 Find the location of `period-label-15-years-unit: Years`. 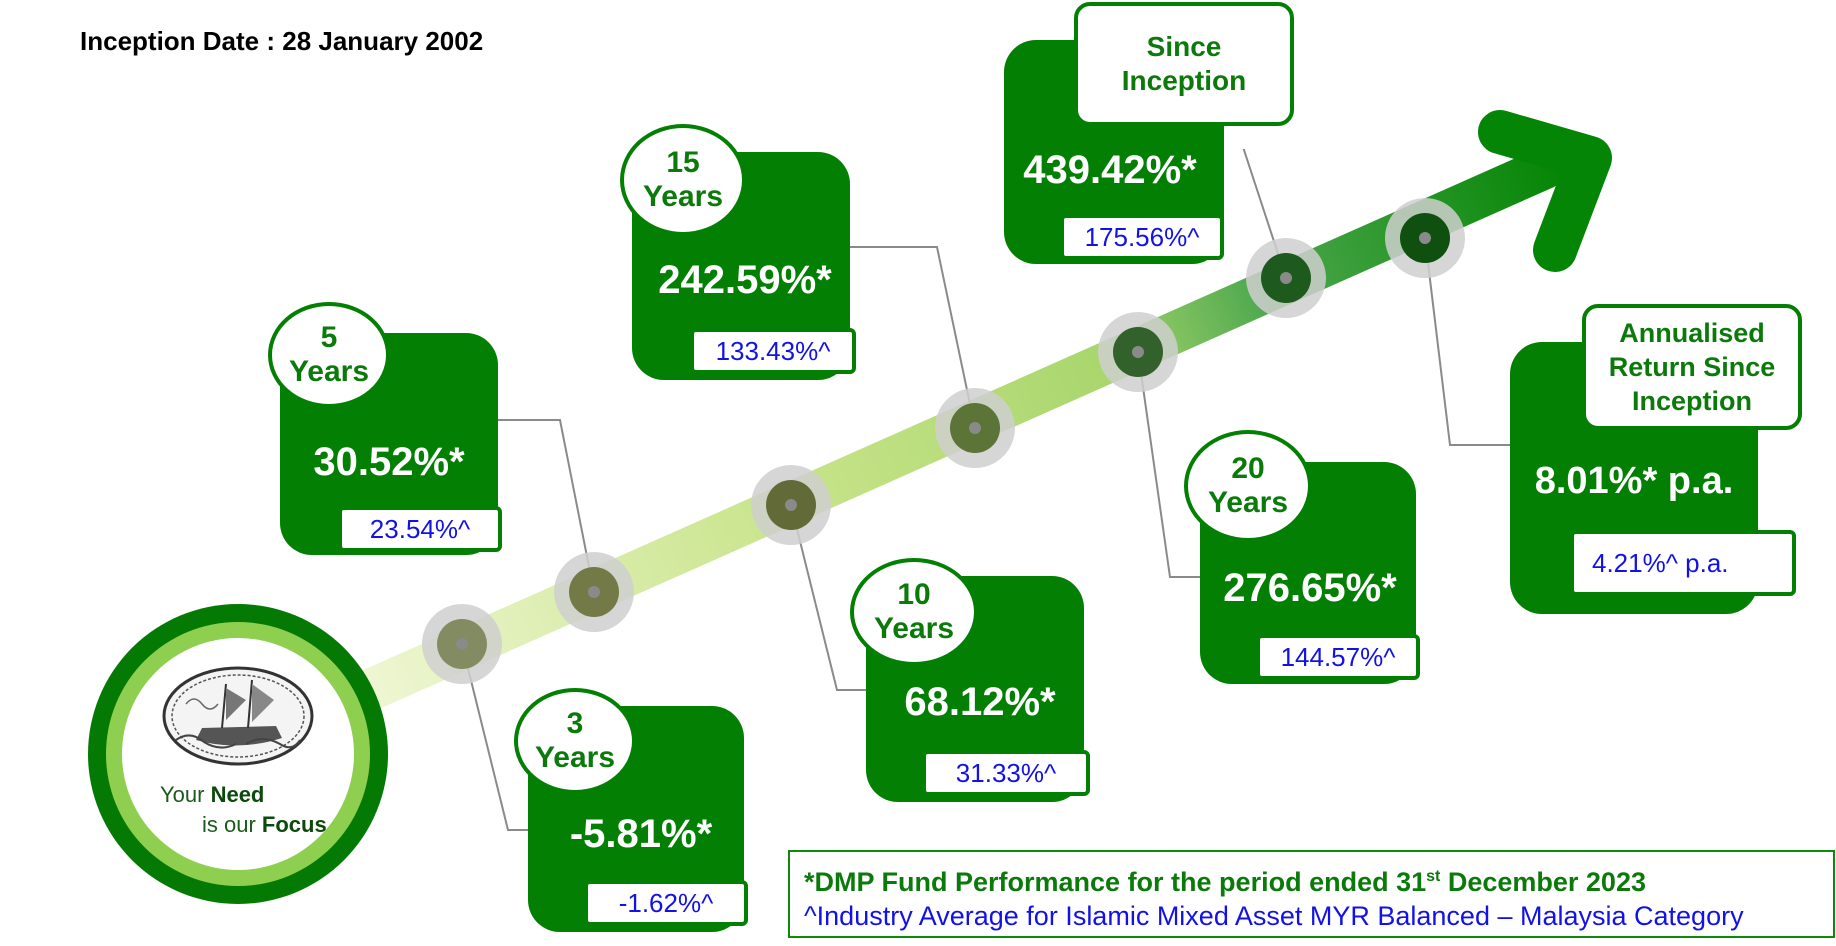

period-label-15-years-unit: Years is located at coordinates (683, 196).